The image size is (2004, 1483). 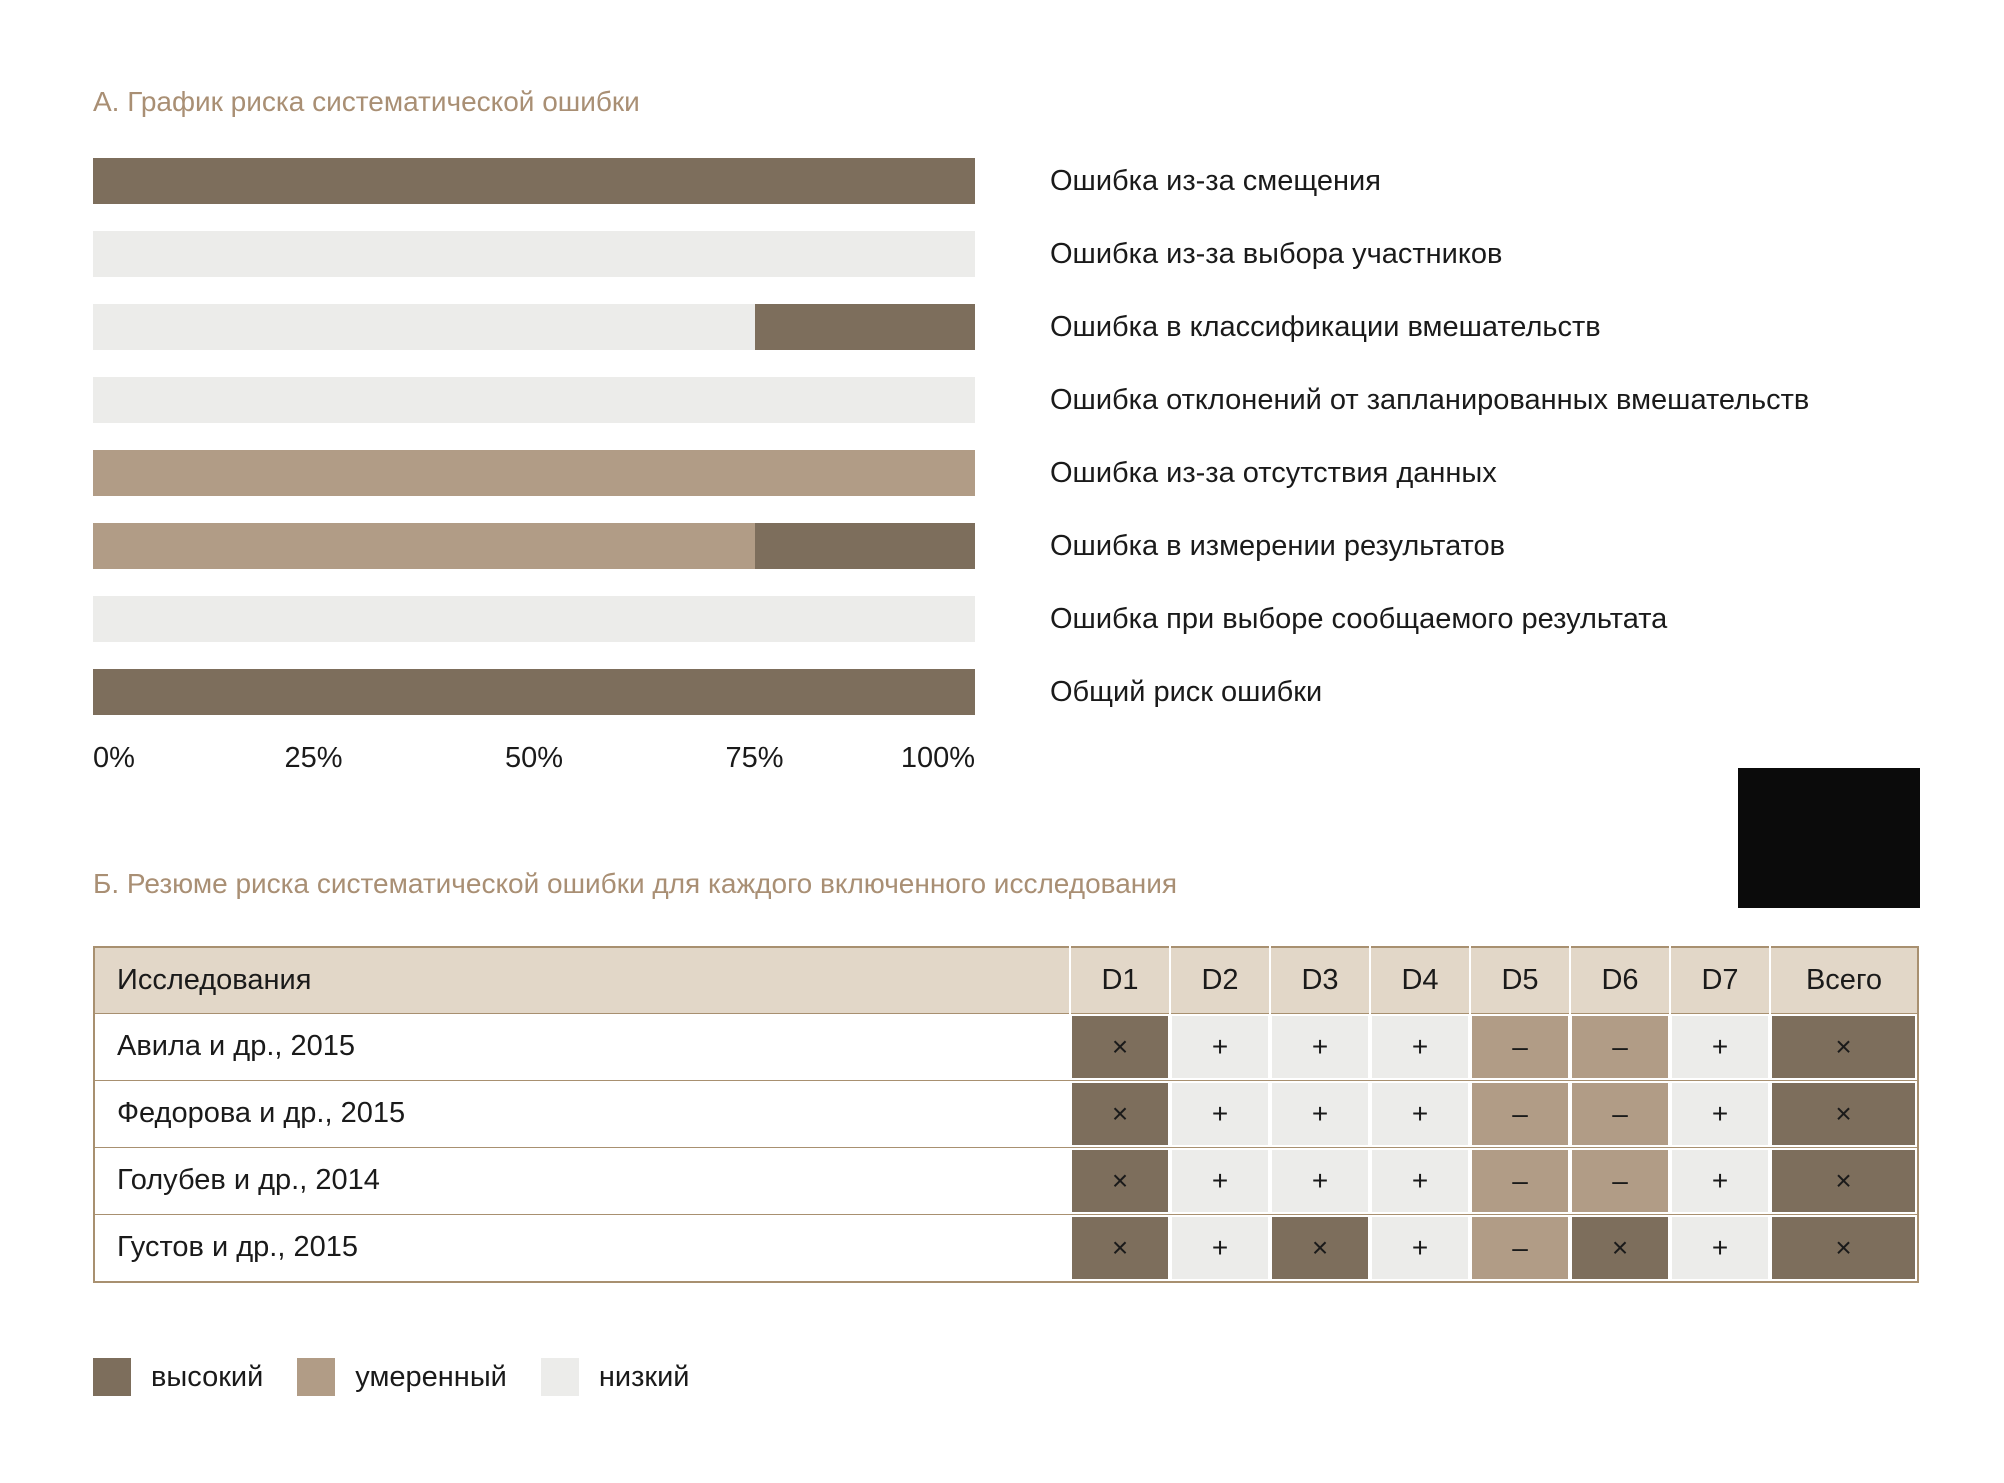 I want to click on column-header-D2: D2, so click(x=1220, y=980).